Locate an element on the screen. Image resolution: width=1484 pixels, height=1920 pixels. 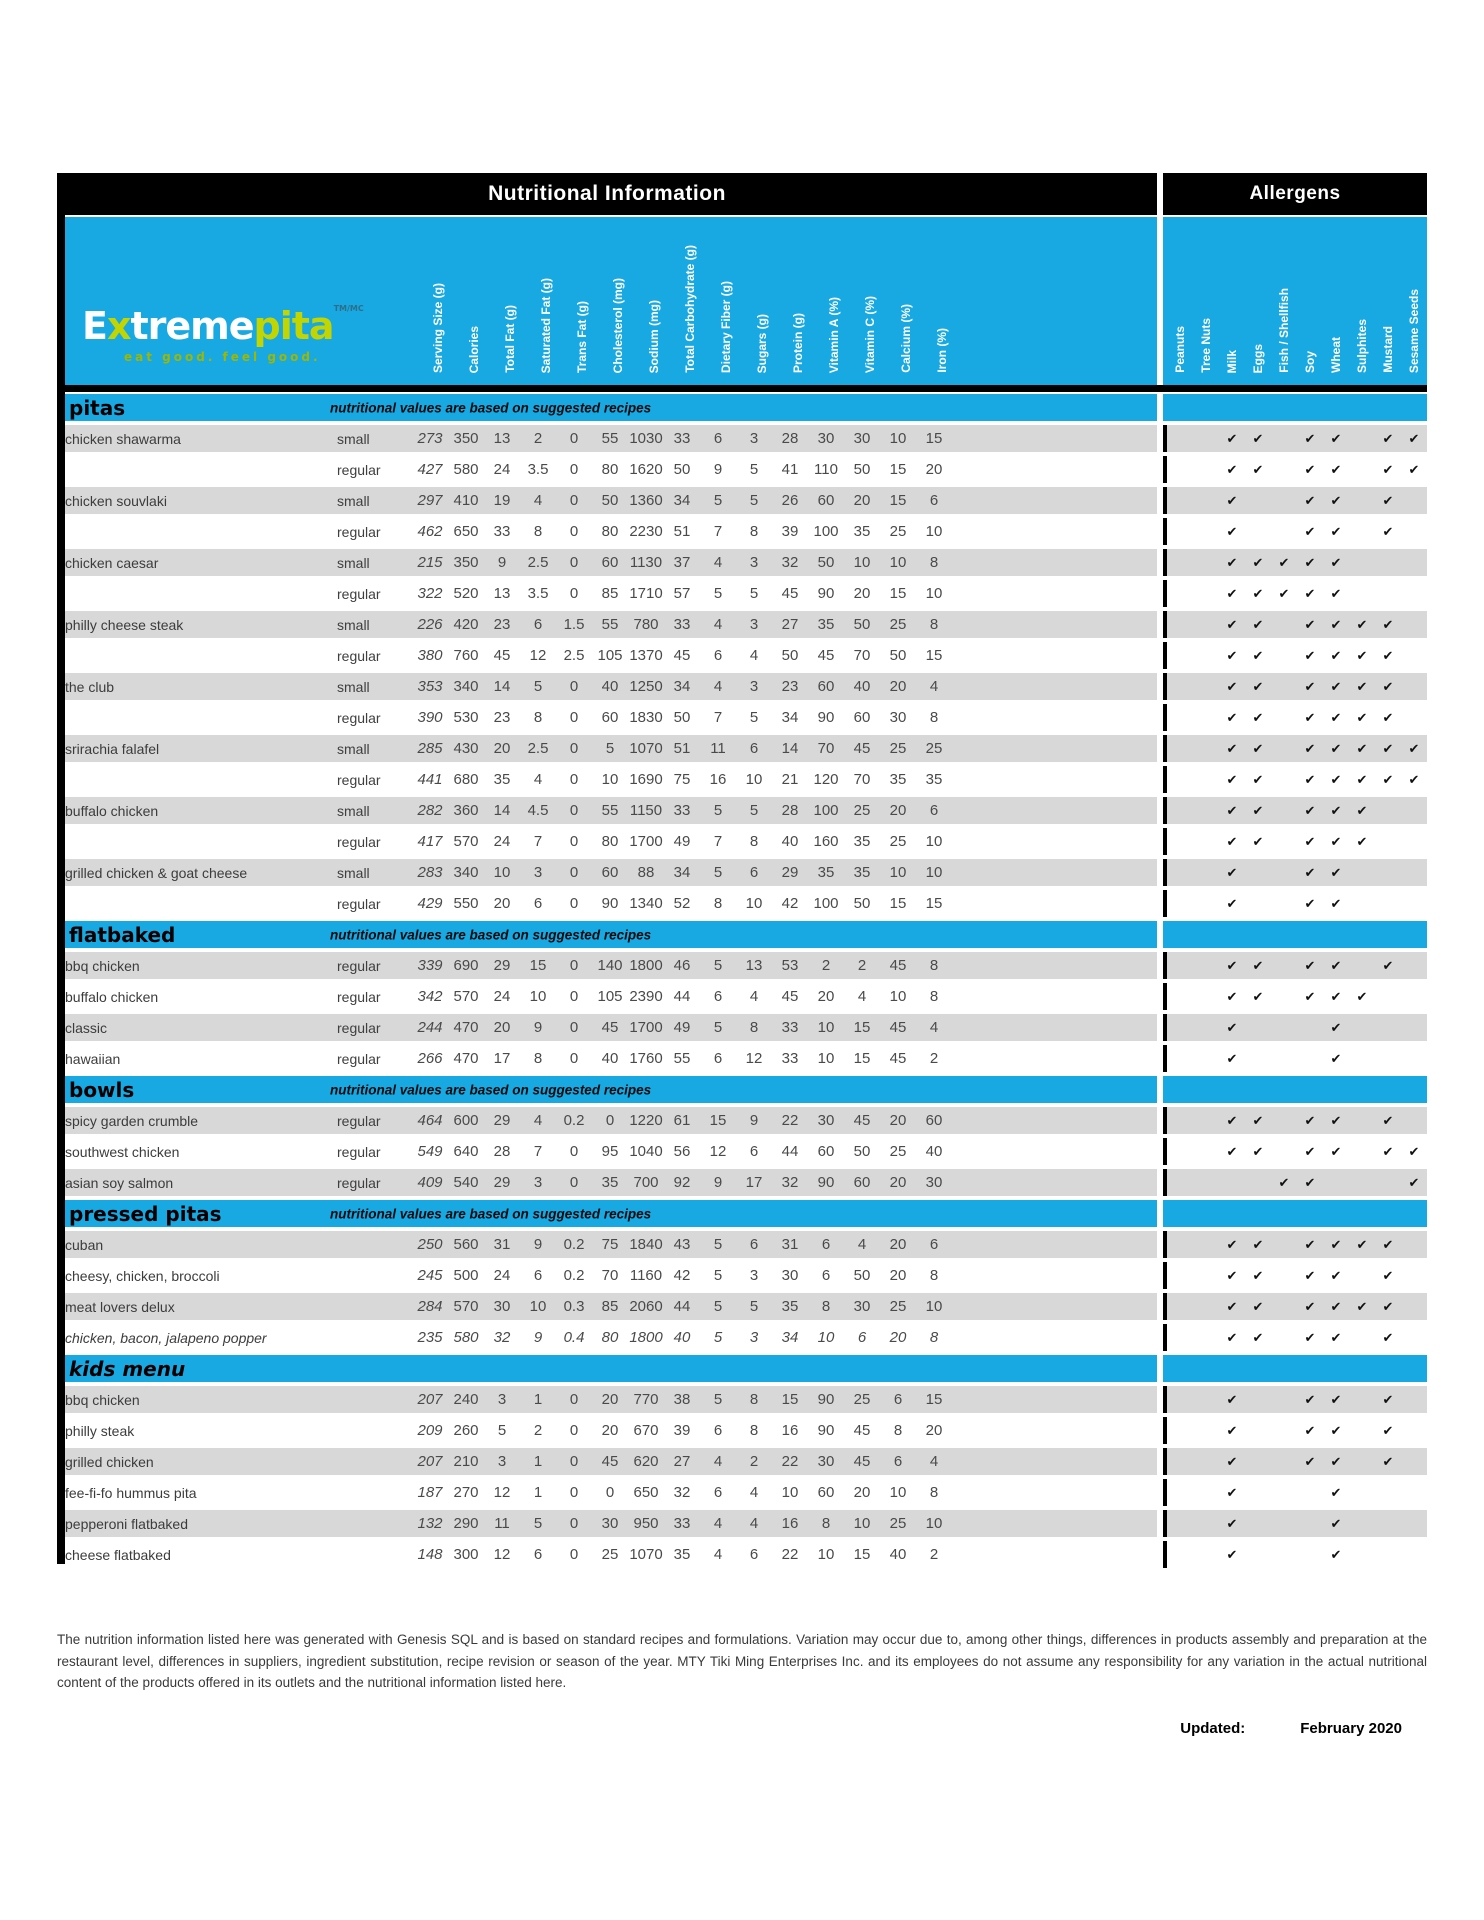
value-vitamin-a: 90 is located at coordinates (826, 717).